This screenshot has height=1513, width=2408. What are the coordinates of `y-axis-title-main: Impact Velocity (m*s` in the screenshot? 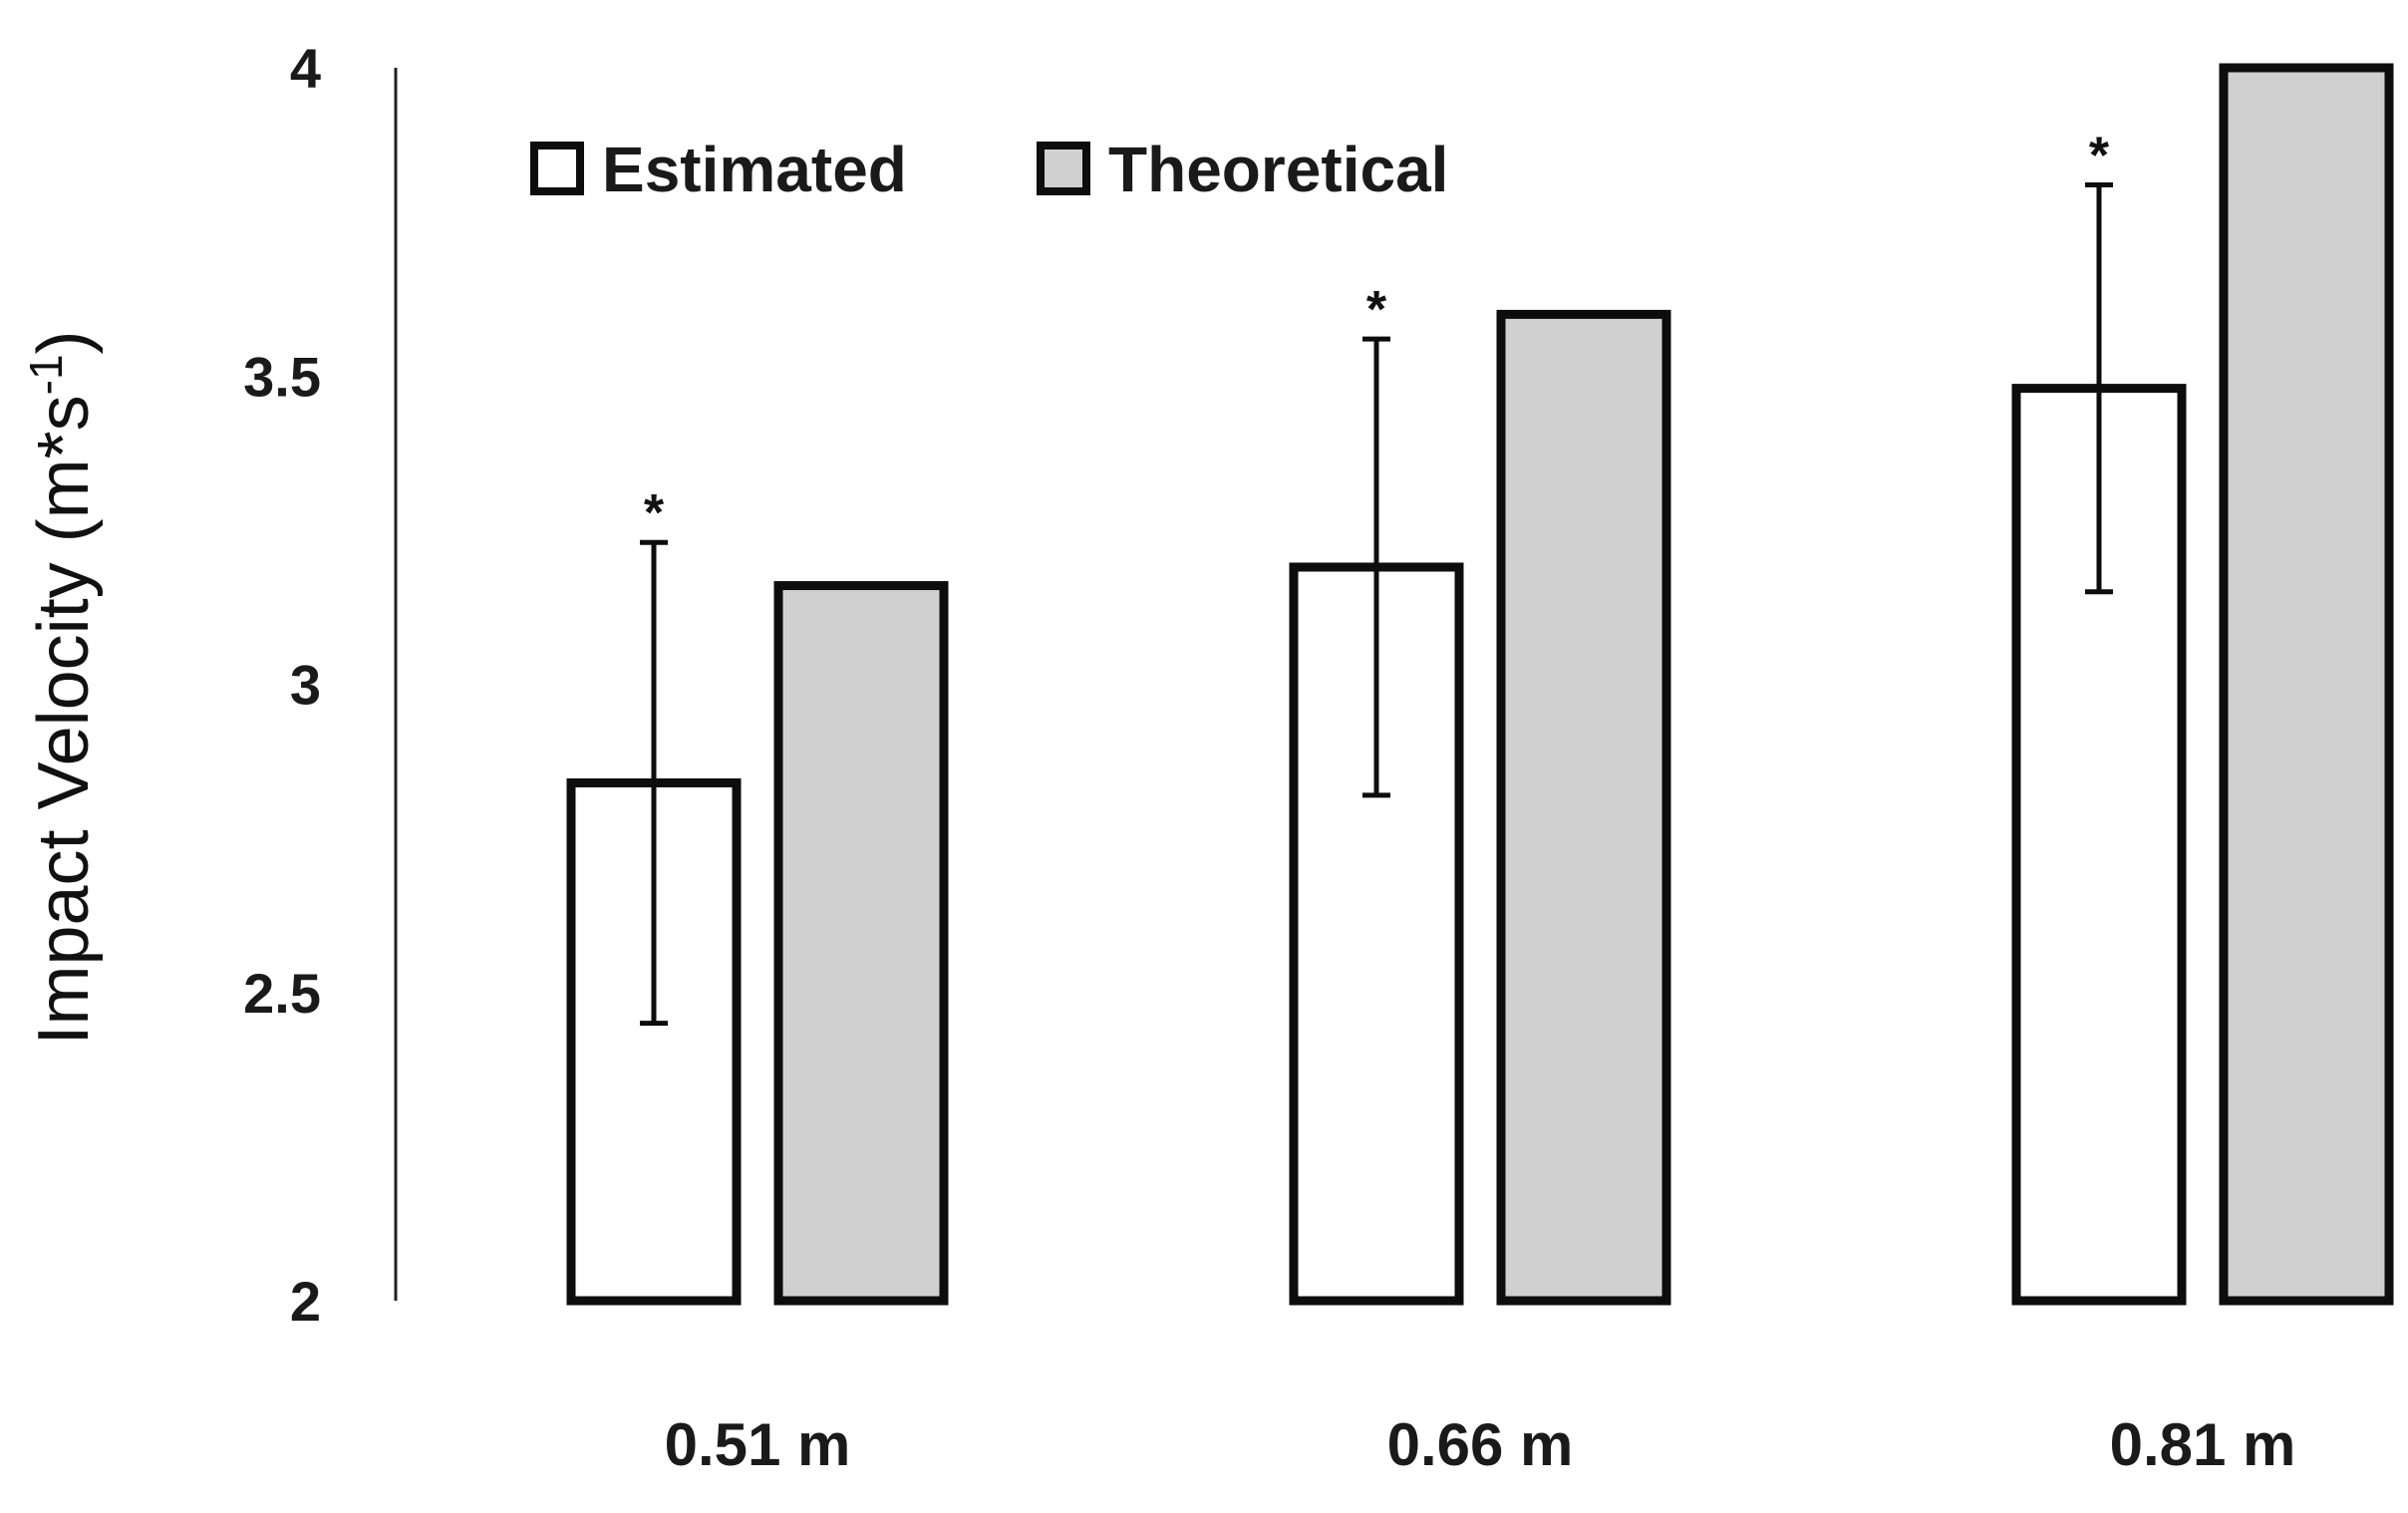 It's located at (64, 720).